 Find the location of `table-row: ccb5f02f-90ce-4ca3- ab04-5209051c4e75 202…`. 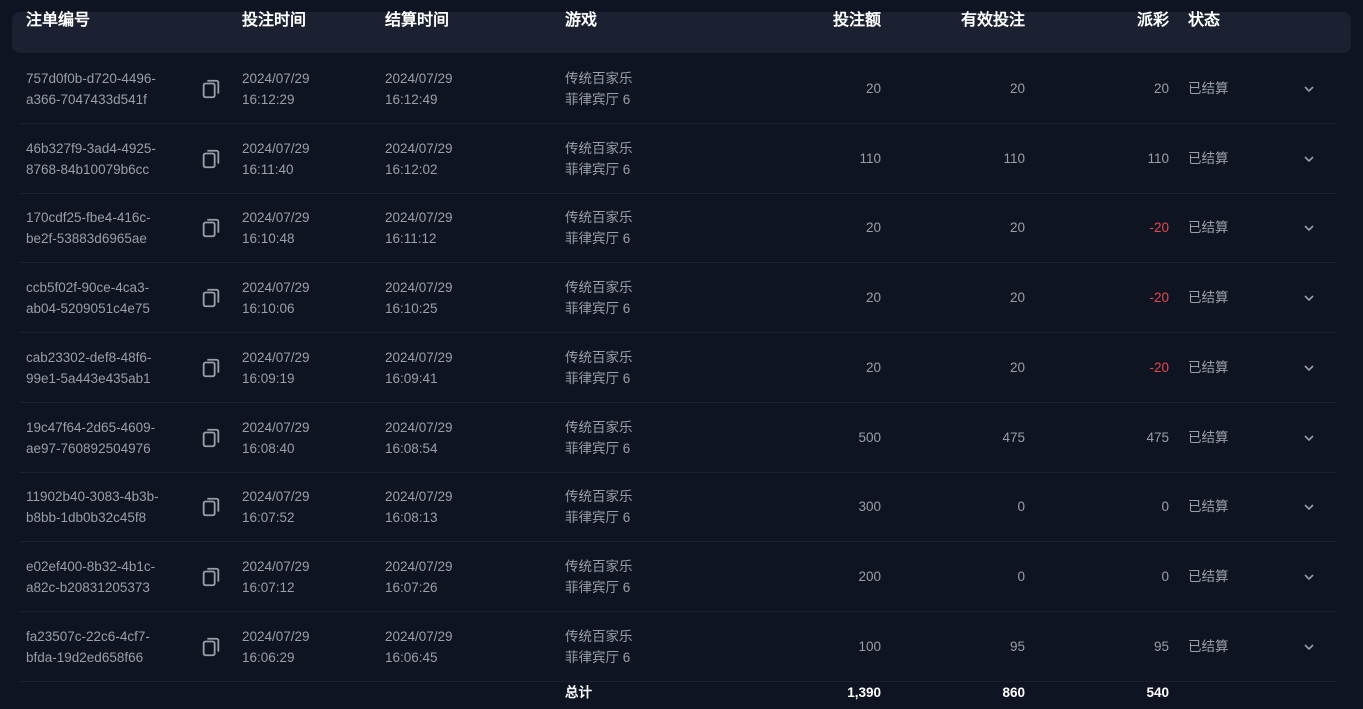

table-row: ccb5f02f-90ce-4ca3- ab04-5209051c4e75 202… is located at coordinates (668, 298).